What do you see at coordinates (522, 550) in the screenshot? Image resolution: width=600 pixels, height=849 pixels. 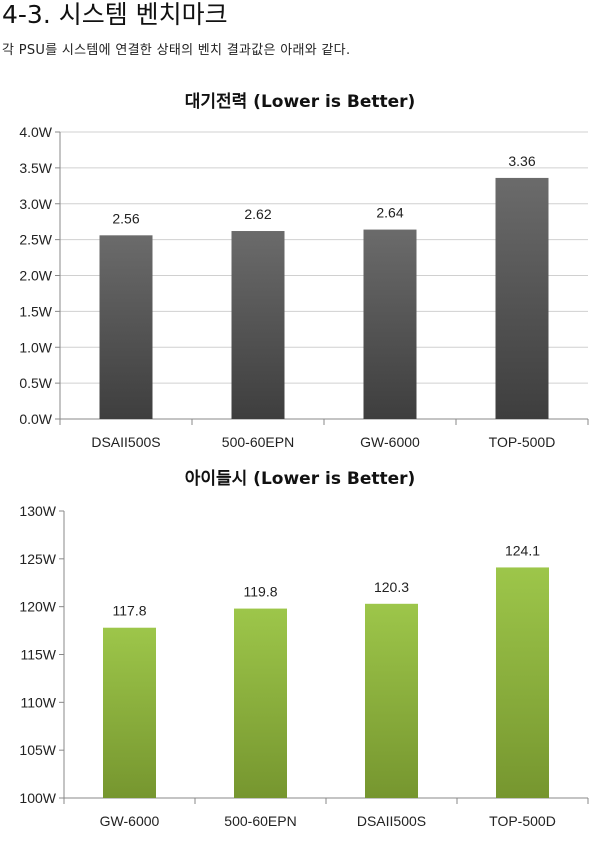 I see `data-label: 124.1` at bounding box center [522, 550].